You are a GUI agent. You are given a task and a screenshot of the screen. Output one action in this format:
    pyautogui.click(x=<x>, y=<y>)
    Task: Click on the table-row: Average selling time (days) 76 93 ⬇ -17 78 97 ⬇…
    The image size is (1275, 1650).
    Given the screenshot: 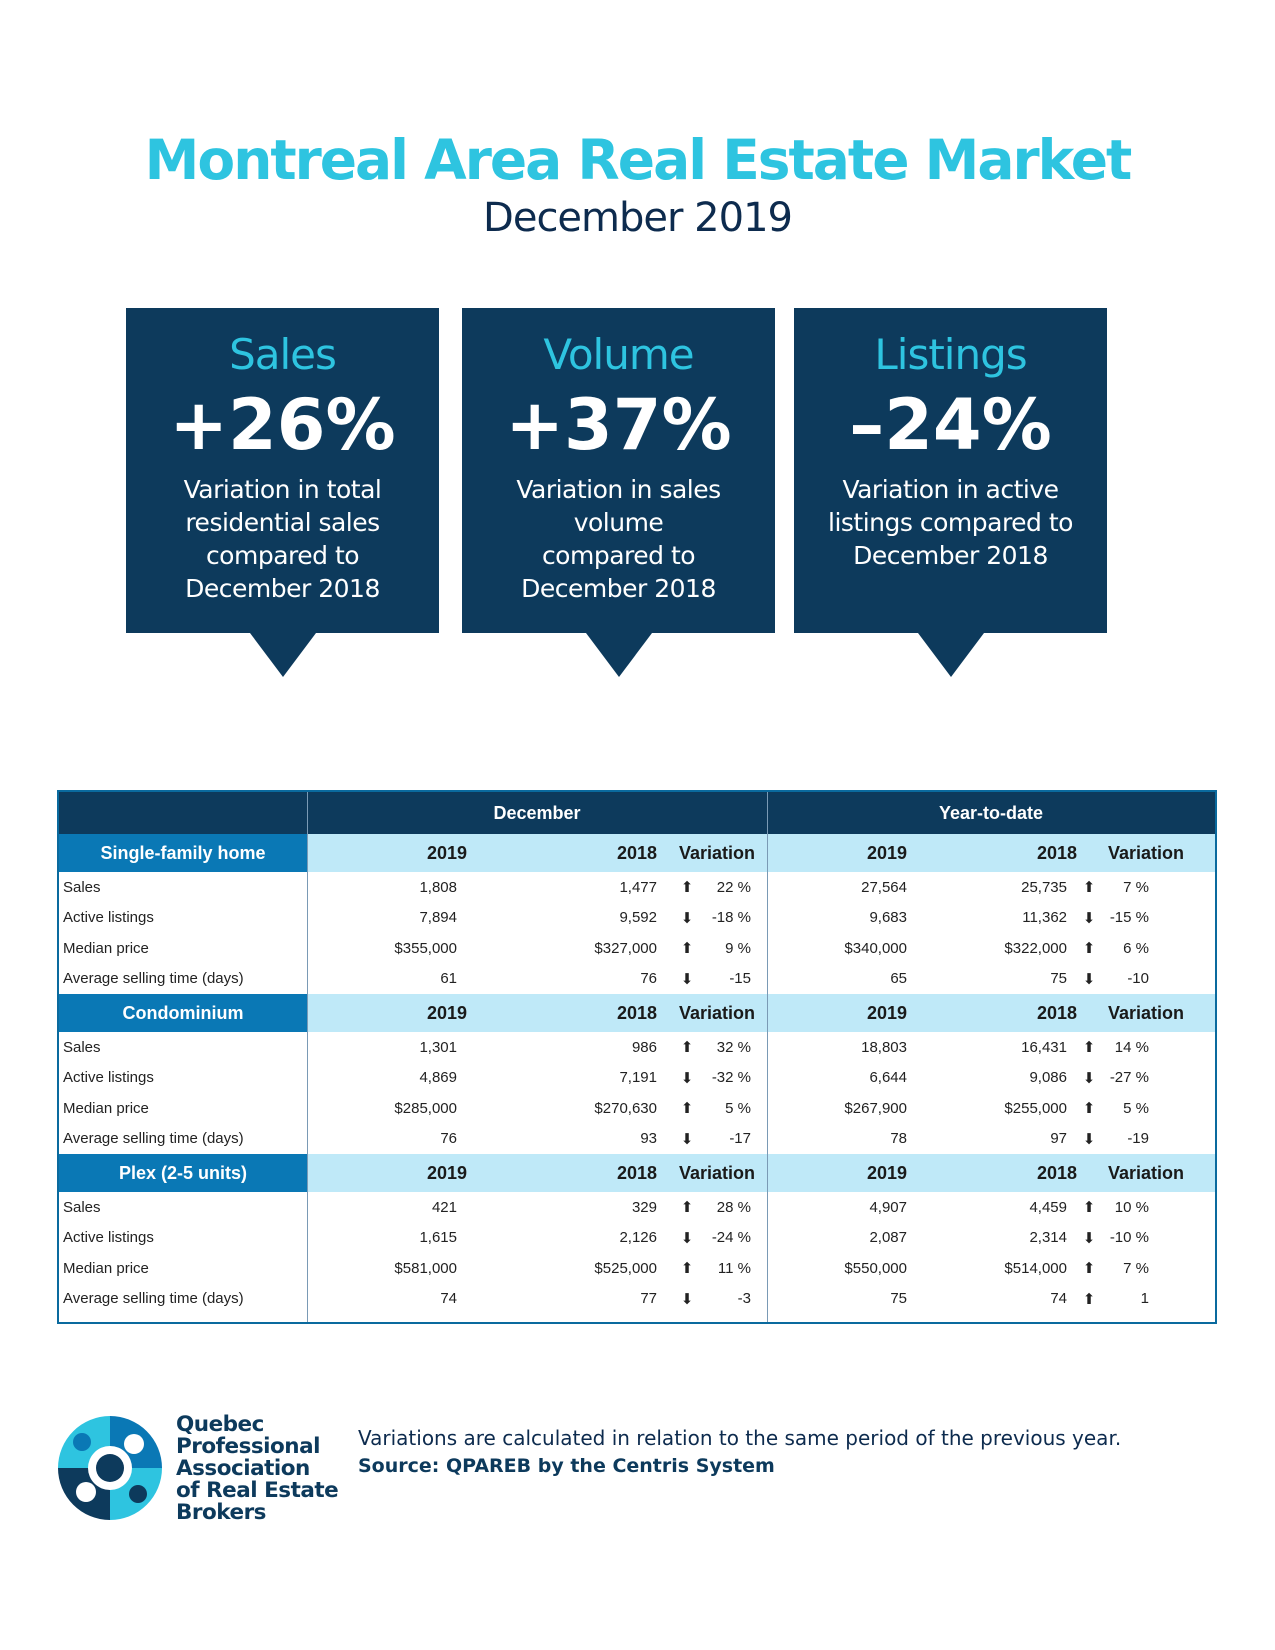 What is the action you would take?
    pyautogui.click(x=637, y=1139)
    